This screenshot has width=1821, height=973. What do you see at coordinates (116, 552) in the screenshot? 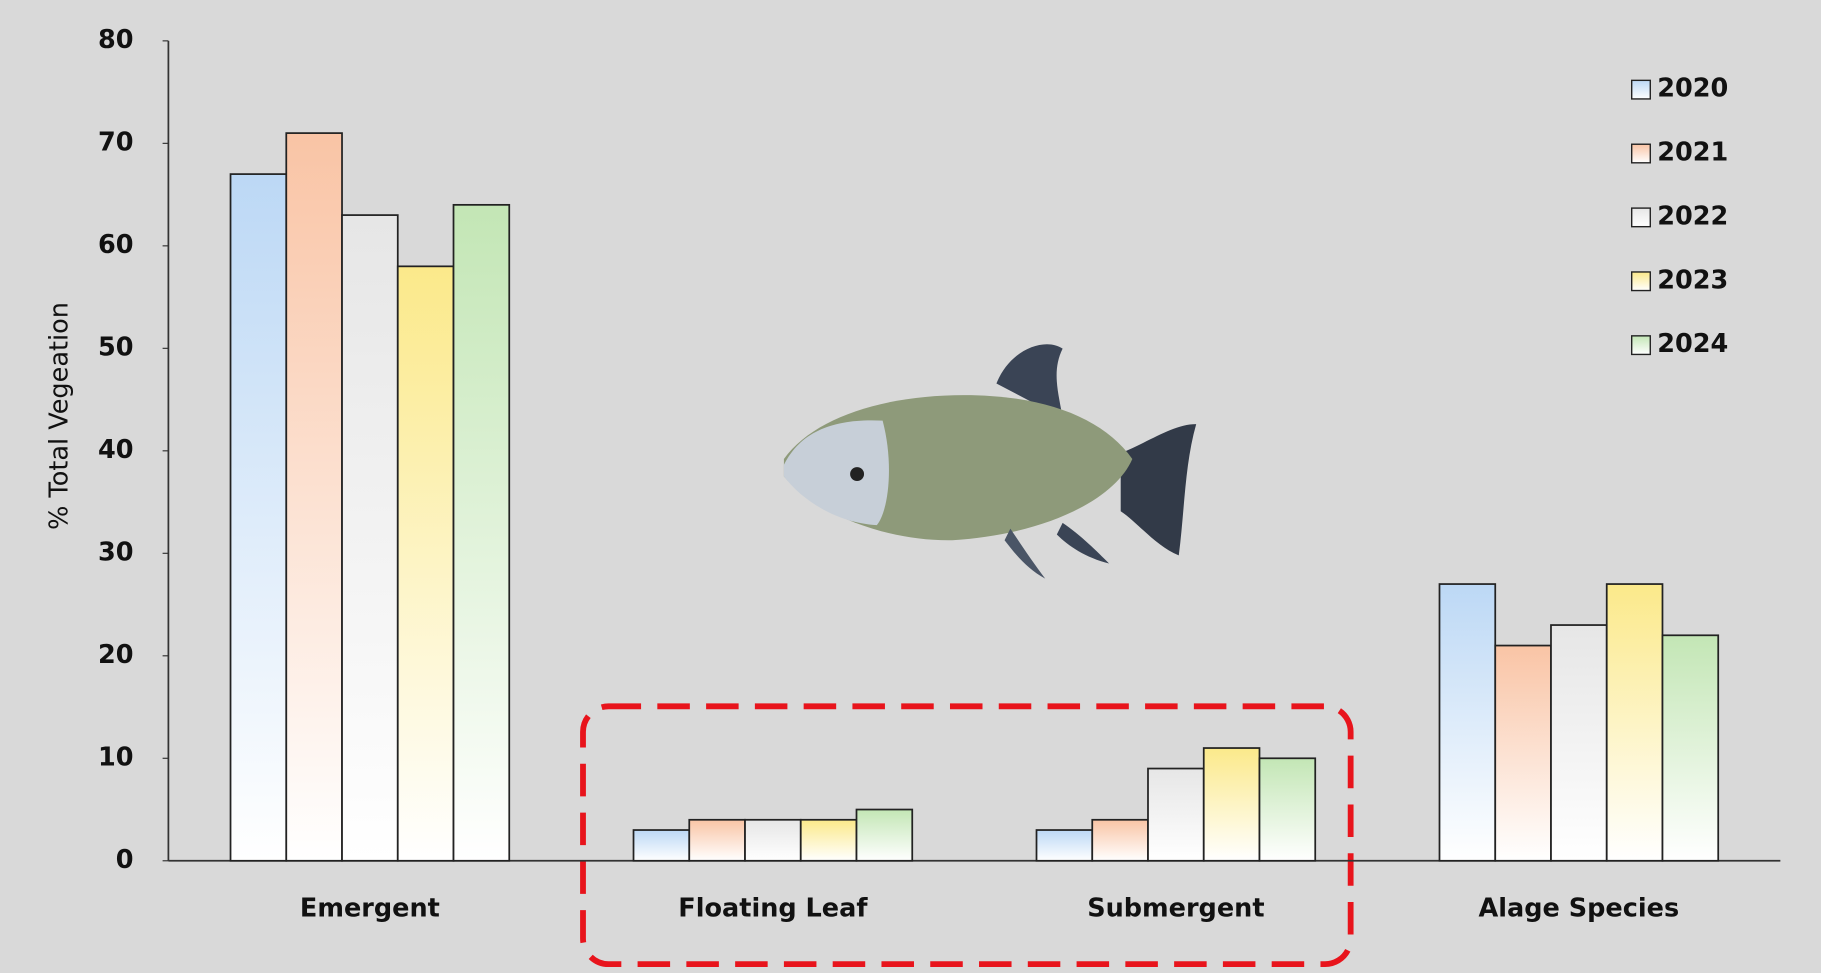
I see `y-tick-label: 30` at bounding box center [116, 552].